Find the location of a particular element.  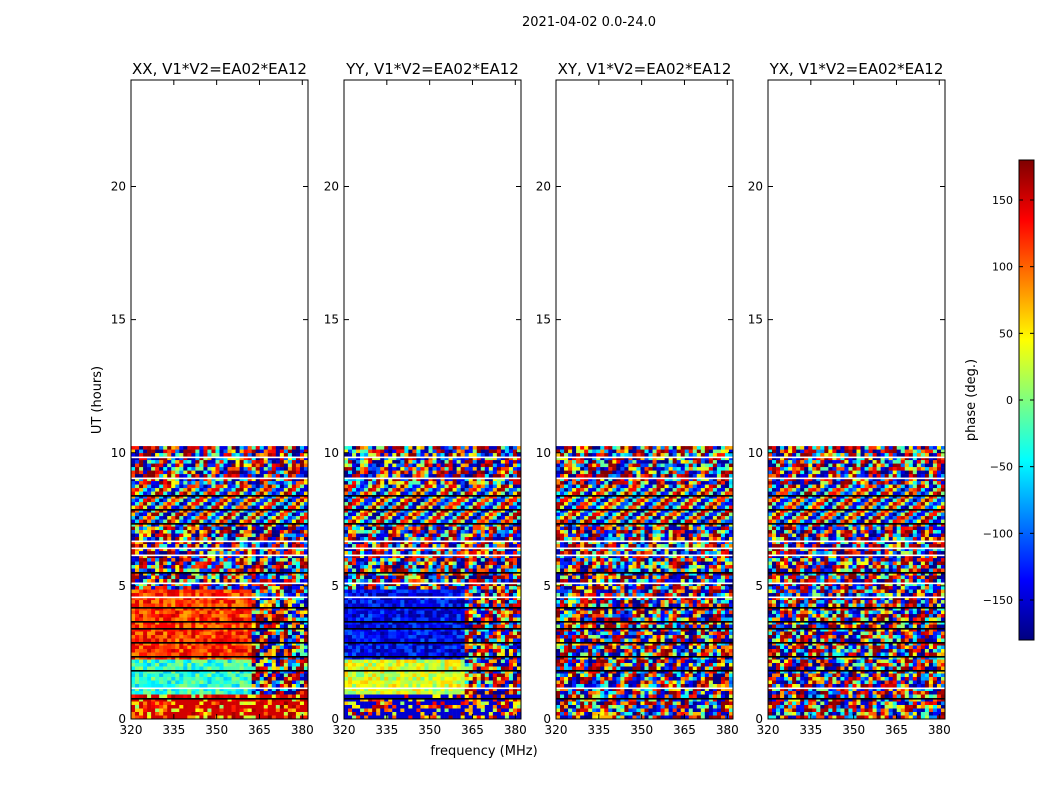

x-tick-label: 350 is located at coordinates (216, 730).